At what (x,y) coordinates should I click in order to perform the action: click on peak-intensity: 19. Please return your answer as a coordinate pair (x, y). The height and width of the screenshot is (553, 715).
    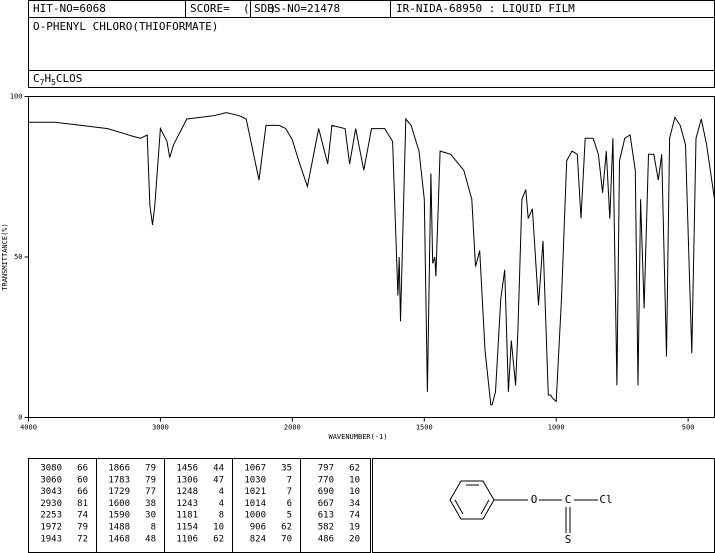
    Looking at the image, I should click on (354, 528).